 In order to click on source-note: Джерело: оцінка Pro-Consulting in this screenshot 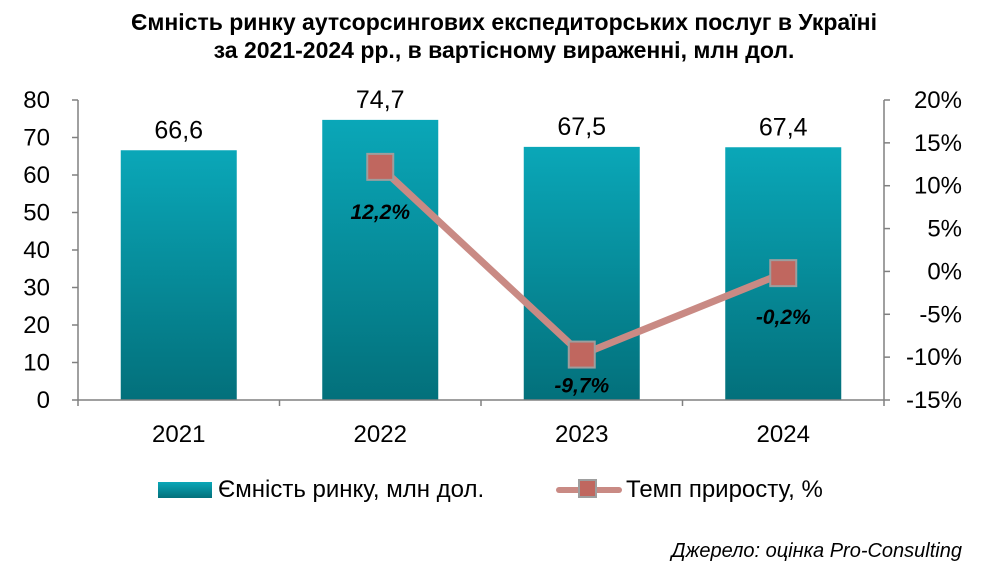, I will do `click(816, 551)`.